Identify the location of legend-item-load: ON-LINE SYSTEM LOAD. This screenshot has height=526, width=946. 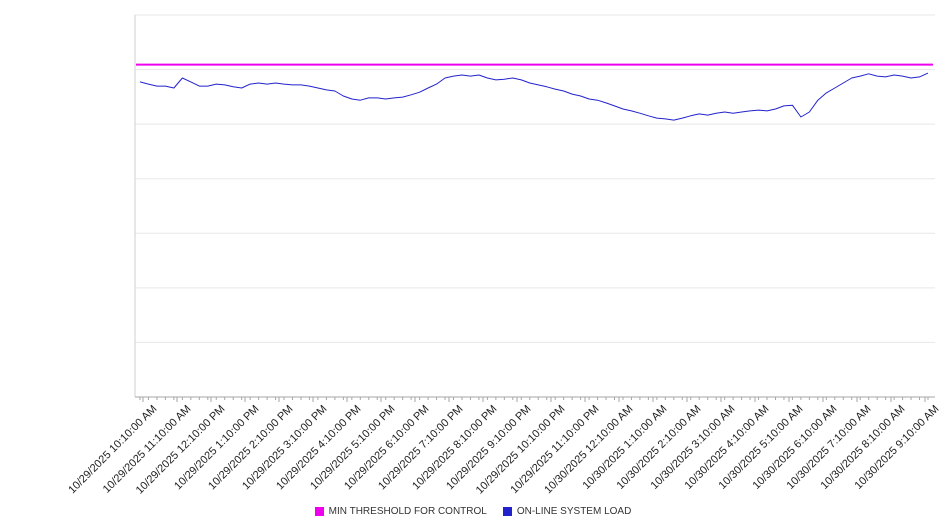
(567, 511).